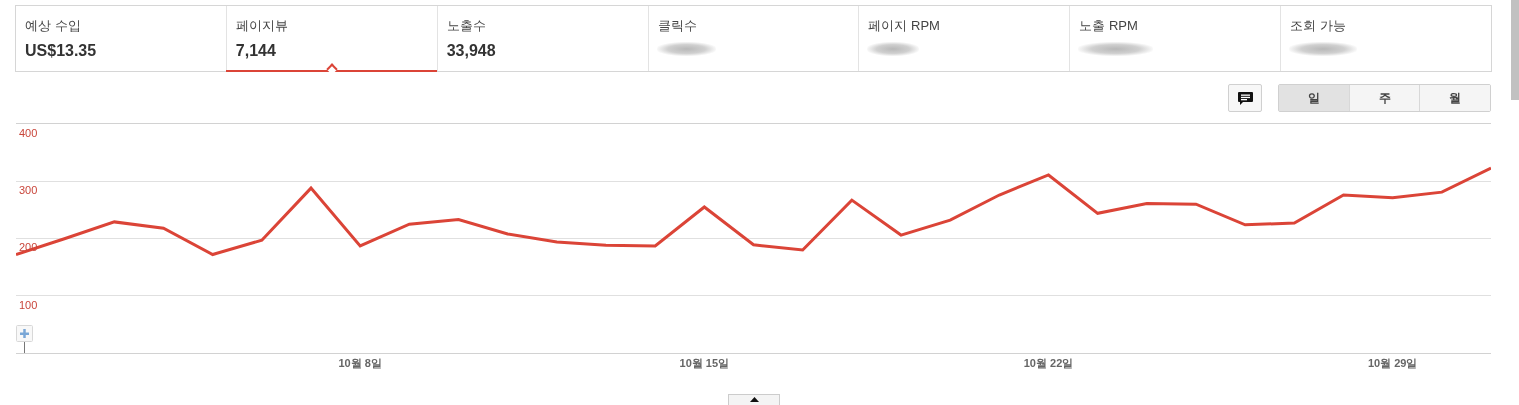  I want to click on toggle-button: 주, so click(1384, 98).